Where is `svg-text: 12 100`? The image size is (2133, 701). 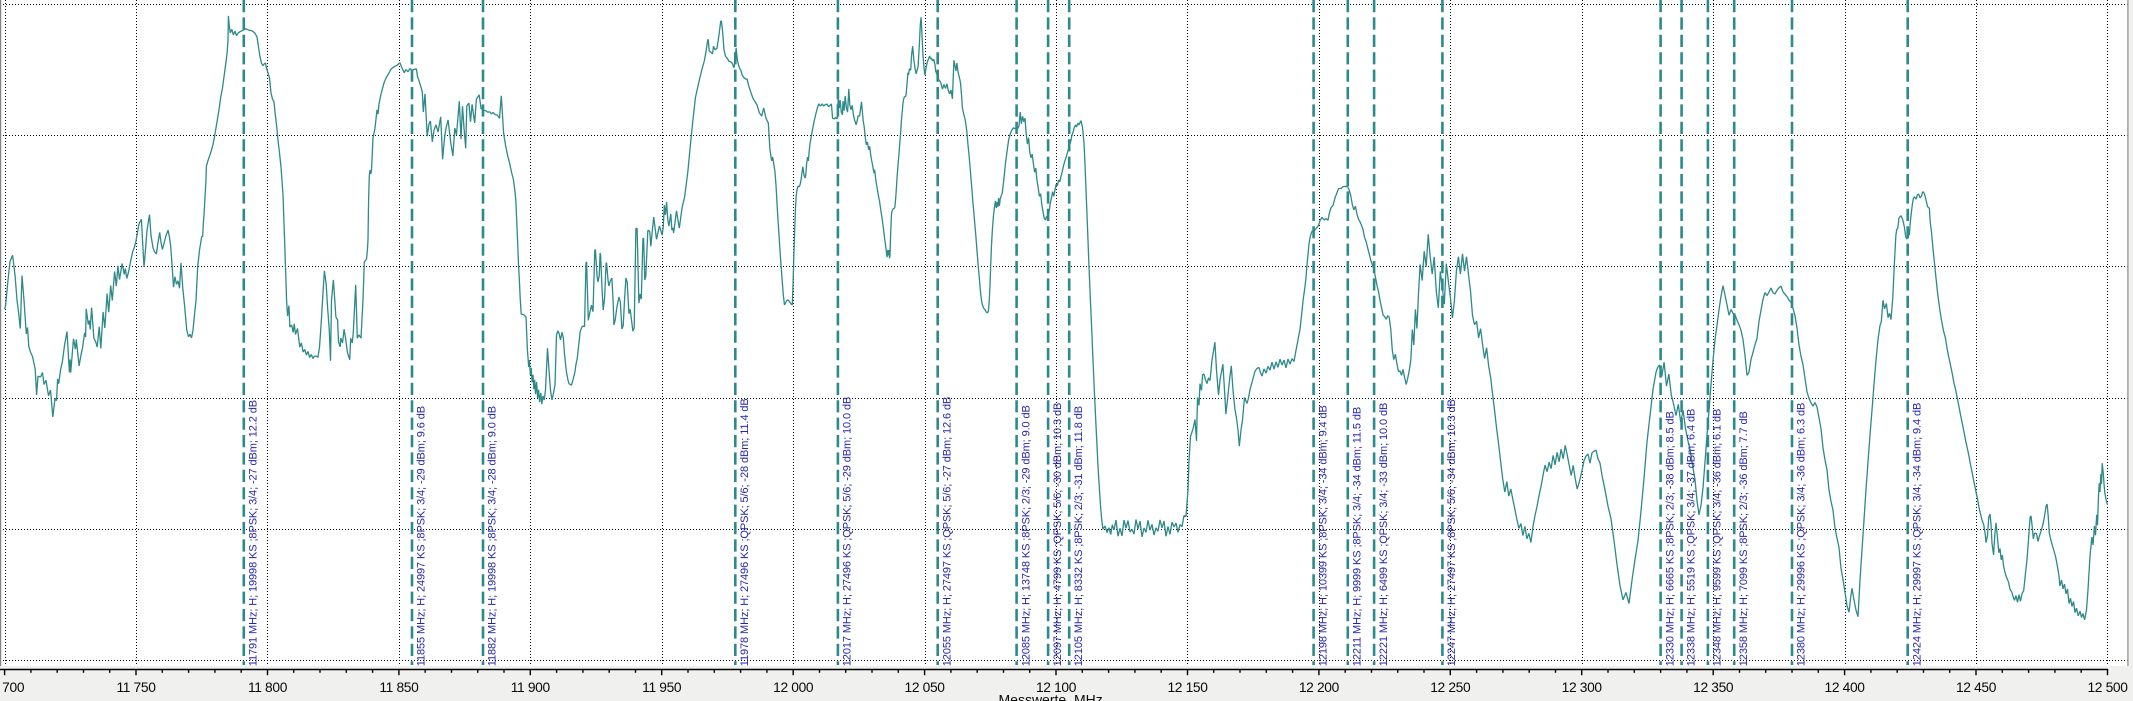 svg-text: 12 100 is located at coordinates (1056, 687).